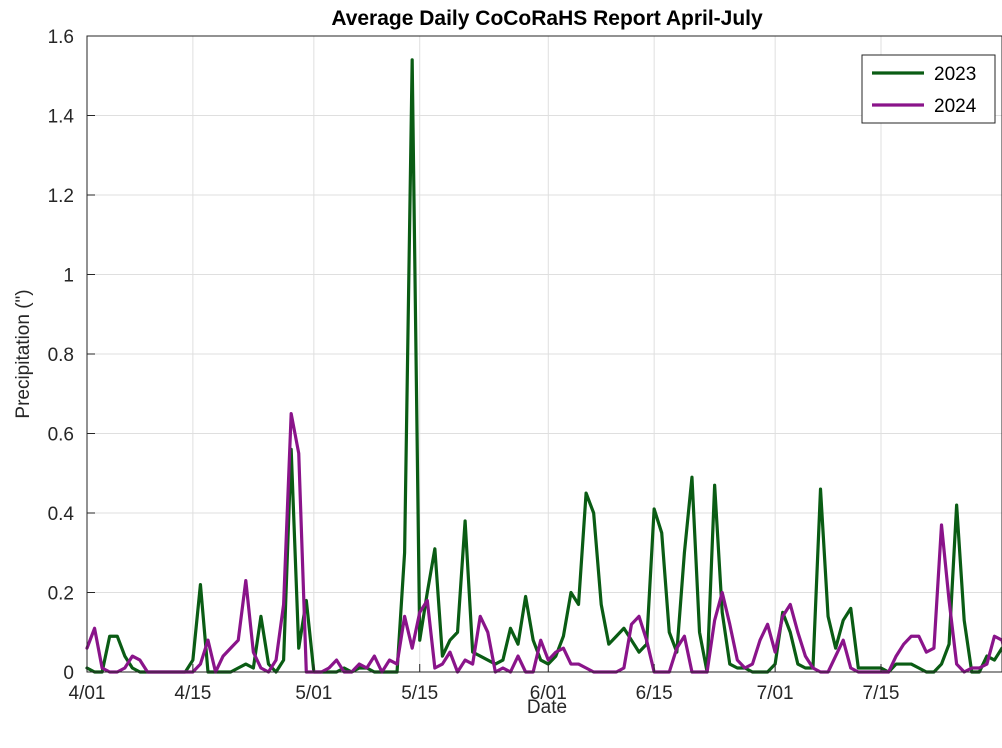 This screenshot has height=748, width=1002. What do you see at coordinates (61, 196) in the screenshot?
I see `y-tick-label: 1.2` at bounding box center [61, 196].